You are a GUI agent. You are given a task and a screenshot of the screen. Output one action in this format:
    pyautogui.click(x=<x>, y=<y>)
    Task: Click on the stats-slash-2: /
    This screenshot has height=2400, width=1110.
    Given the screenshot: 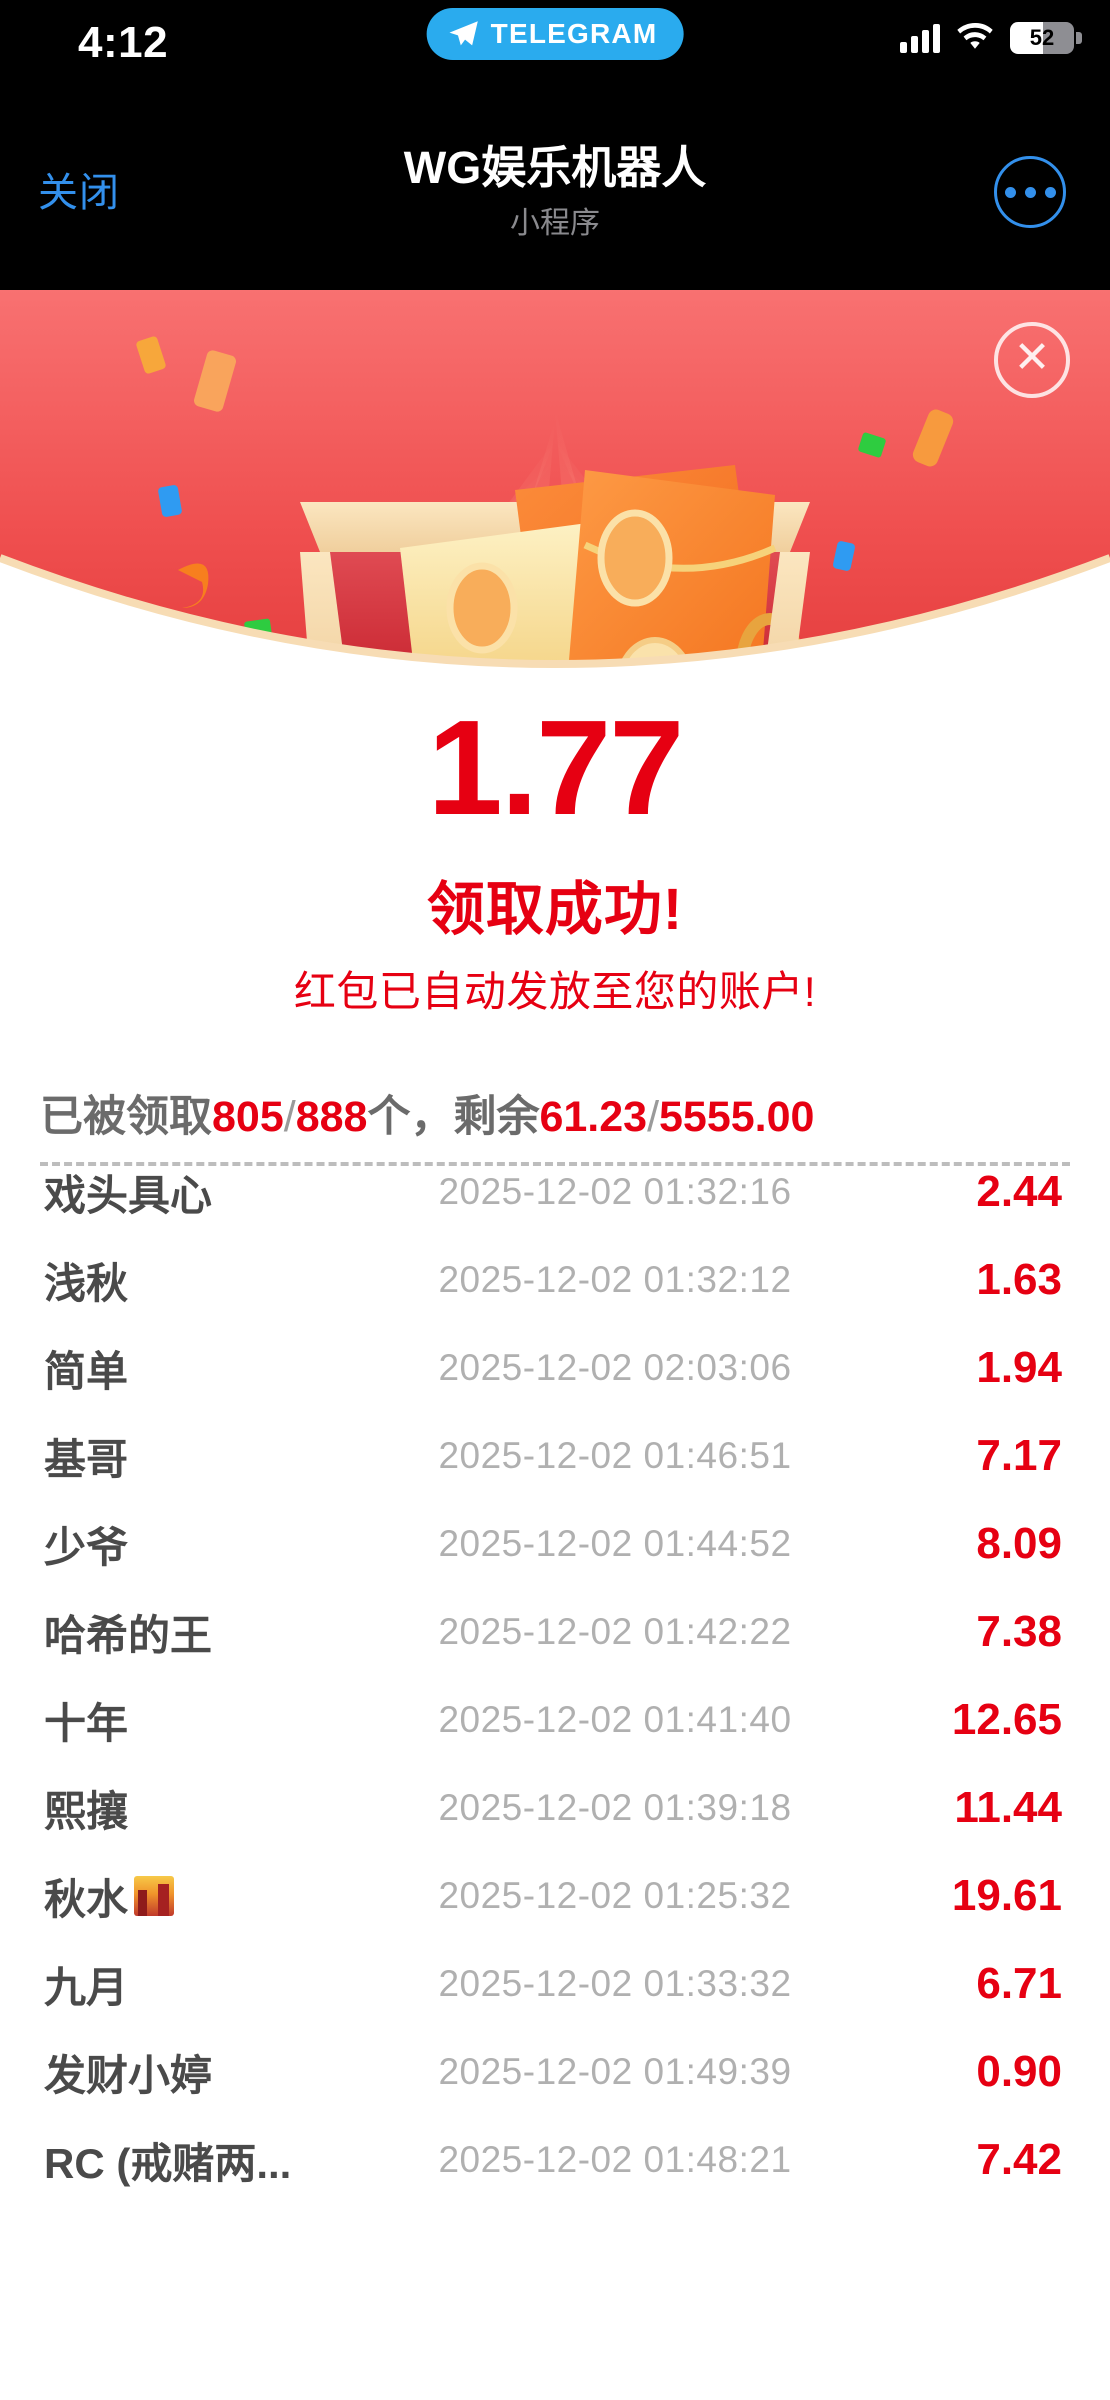 What is the action you would take?
    pyautogui.click(x=653, y=1117)
    